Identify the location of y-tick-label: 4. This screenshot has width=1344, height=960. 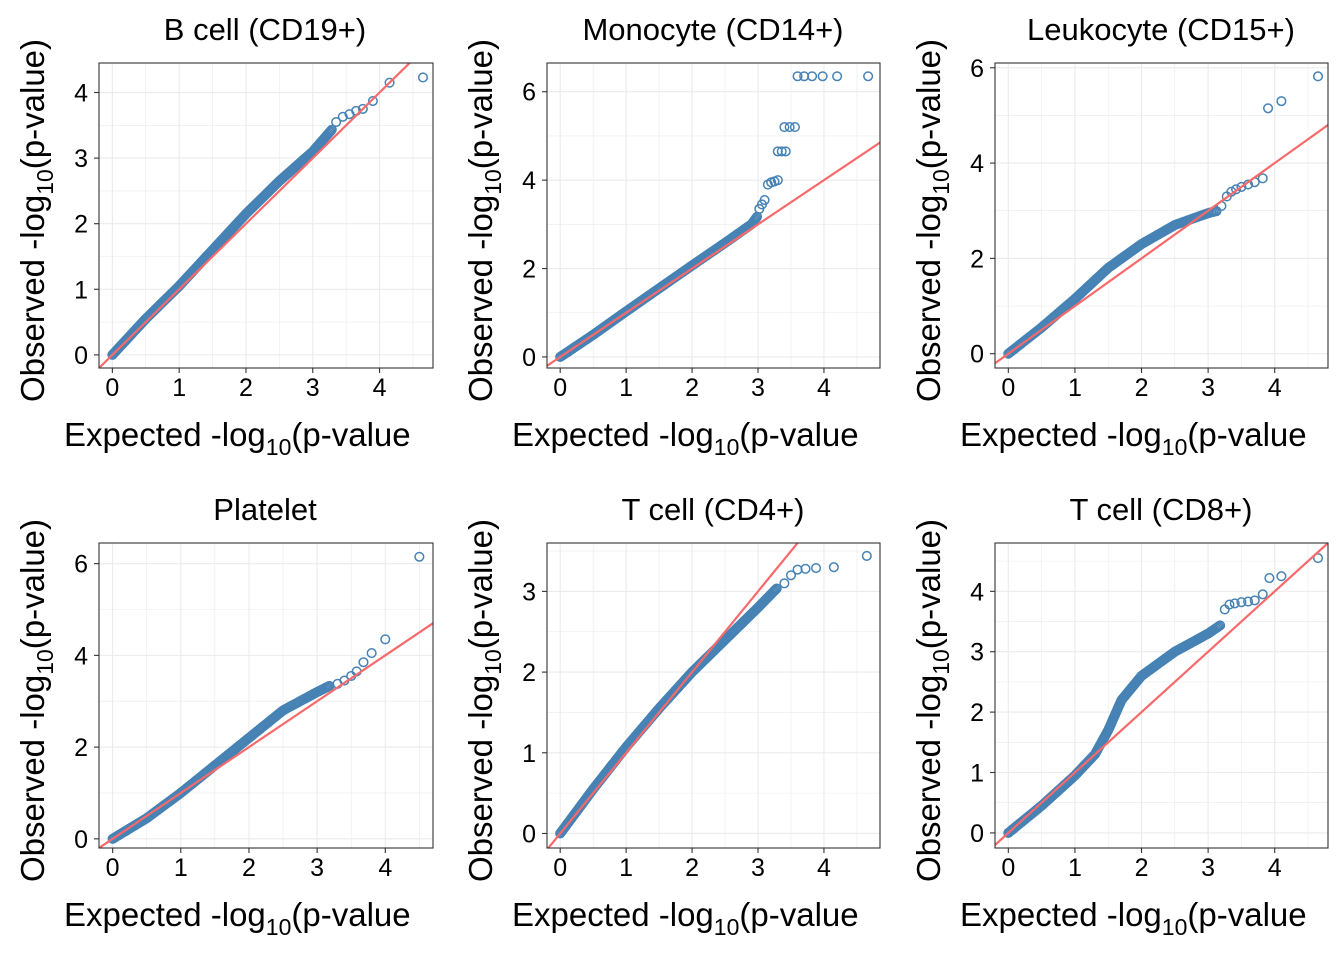
(81, 656).